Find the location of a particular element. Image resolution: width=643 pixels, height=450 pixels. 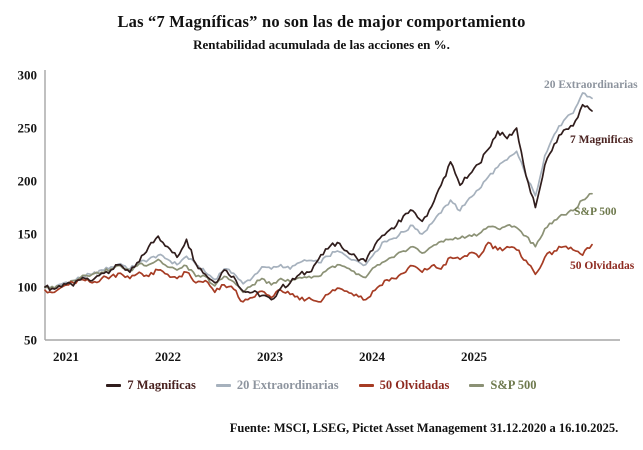

y-tick-label: 200 is located at coordinates (28, 181).